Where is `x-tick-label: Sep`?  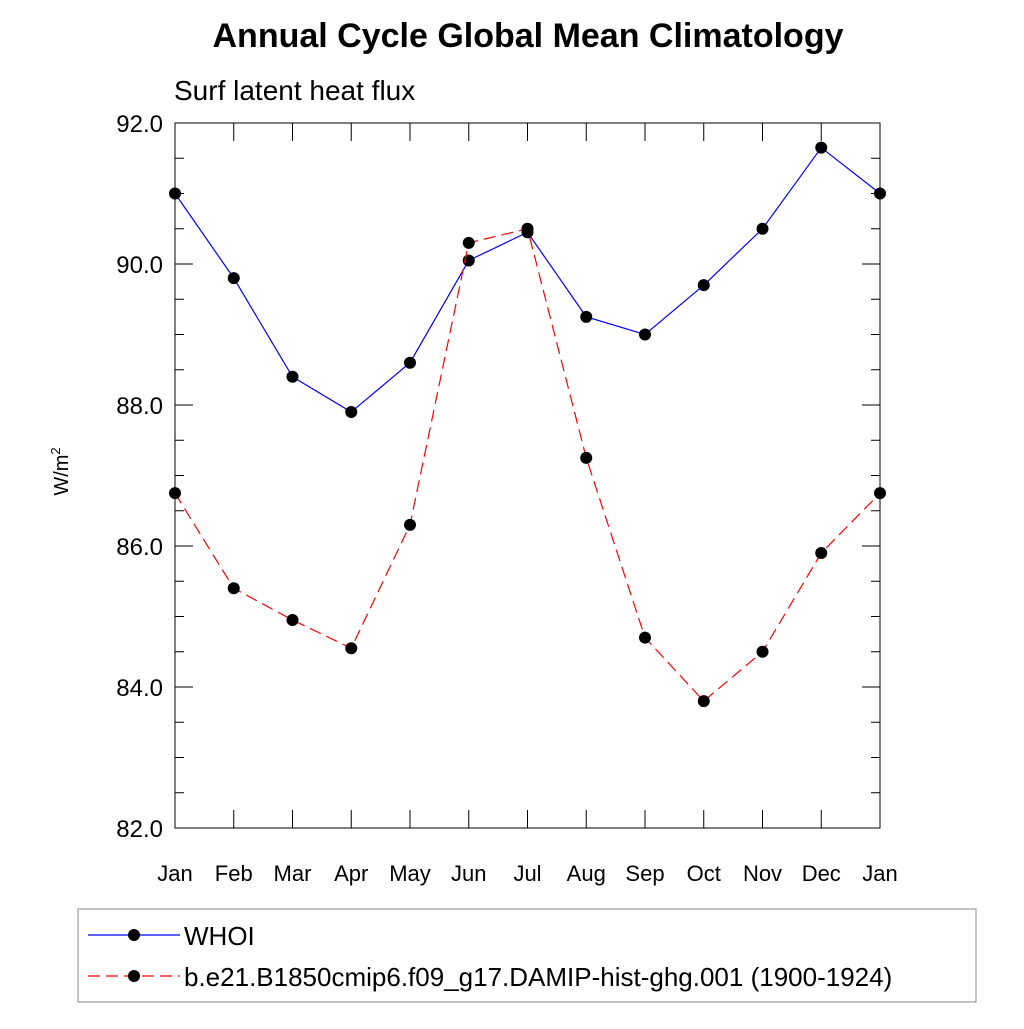 x-tick-label: Sep is located at coordinates (644, 873).